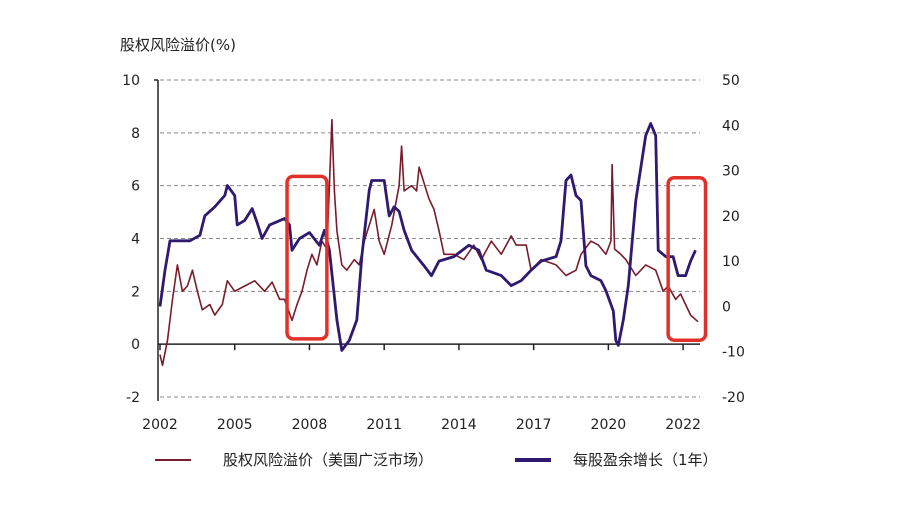 The image size is (897, 518). I want to click on left-tick-label: 2, so click(135, 292).